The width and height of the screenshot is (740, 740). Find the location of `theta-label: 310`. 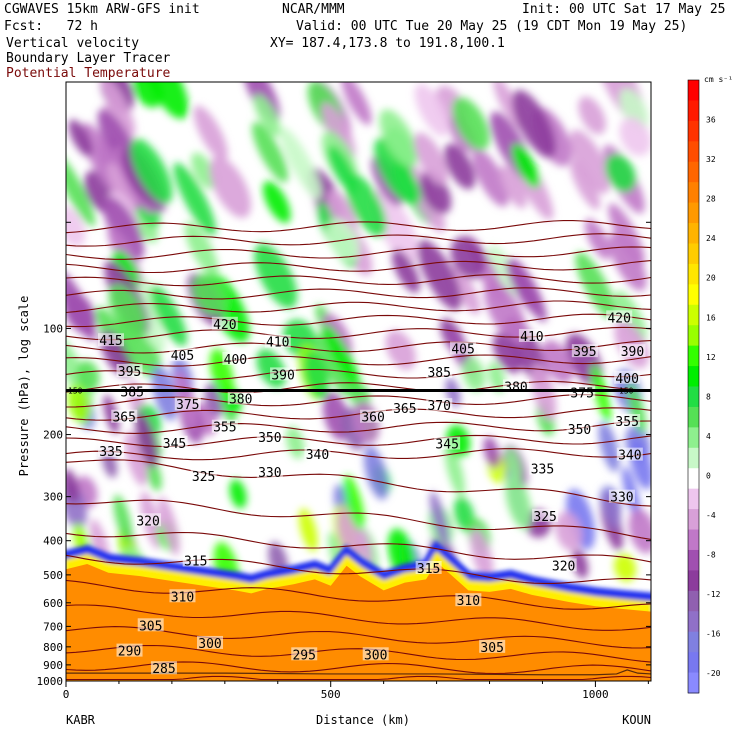

theta-label: 310 is located at coordinates (182, 597).